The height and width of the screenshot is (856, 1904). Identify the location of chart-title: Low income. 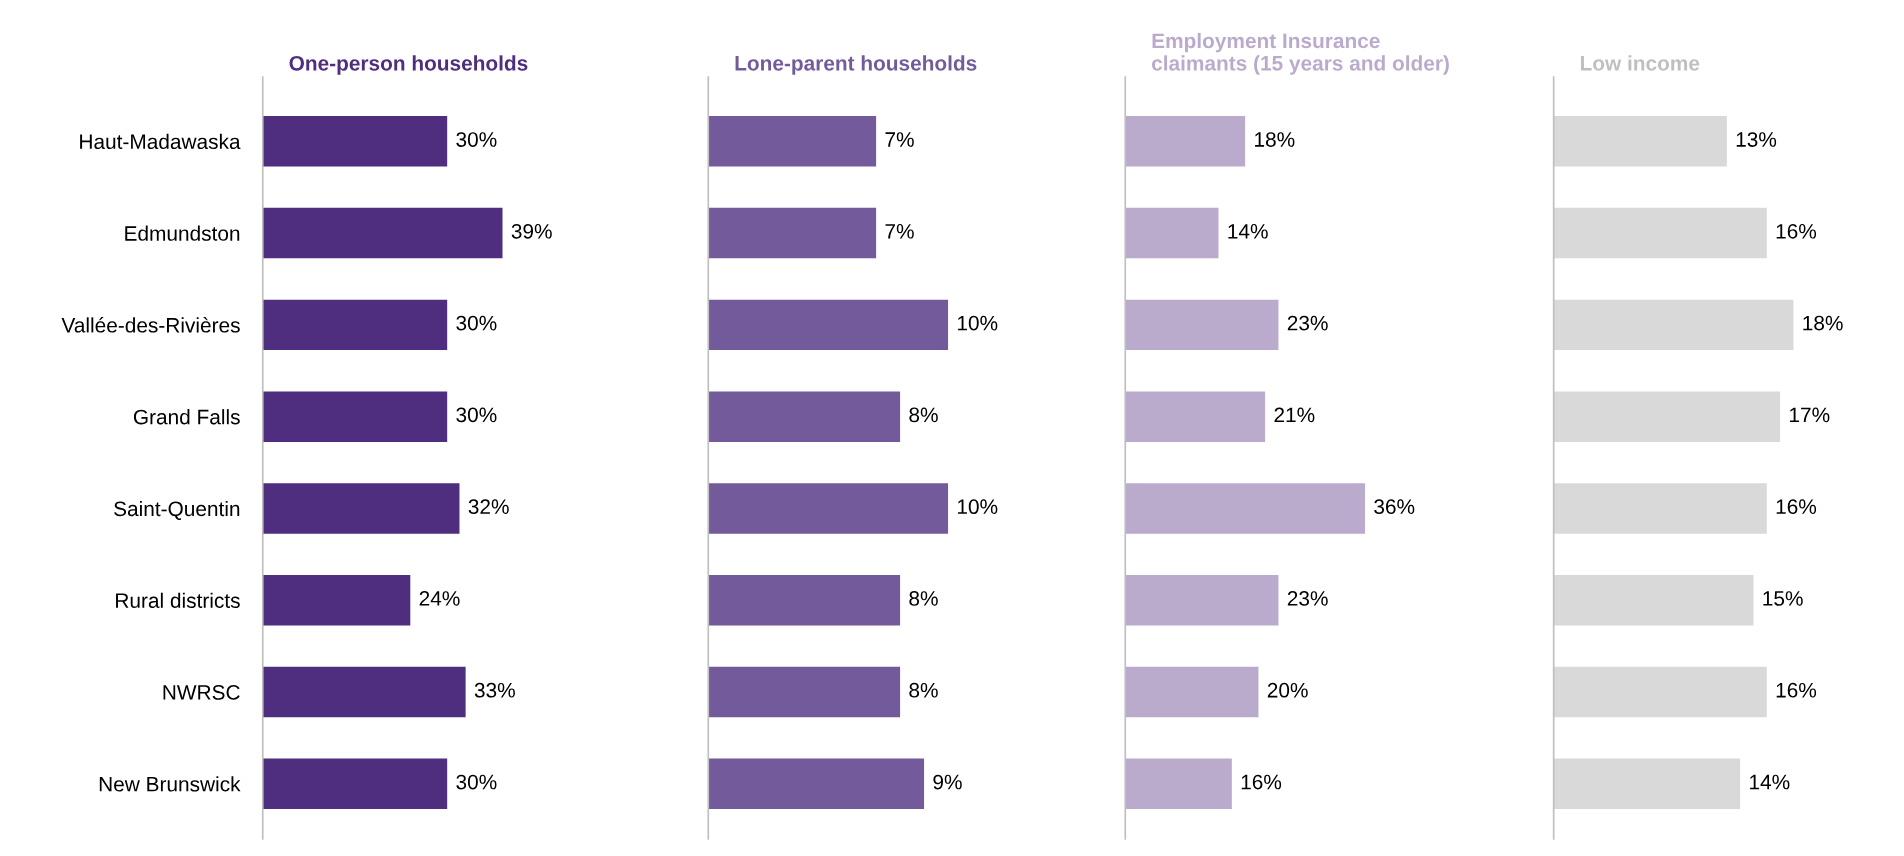
(1640, 63).